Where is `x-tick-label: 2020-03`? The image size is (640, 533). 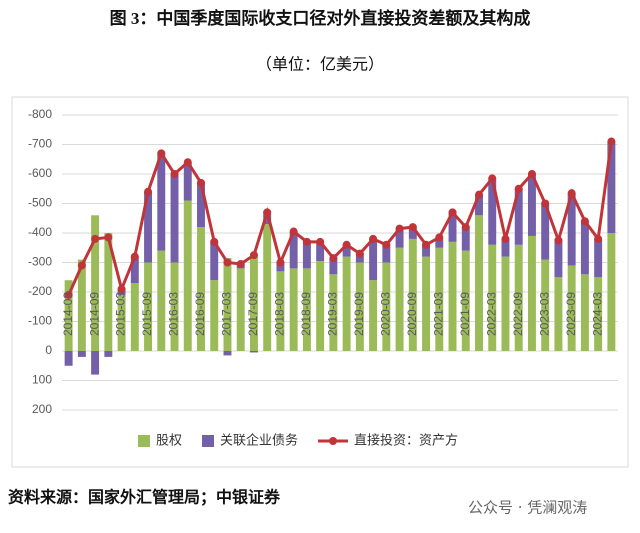 x-tick-label: 2020-03 is located at coordinates (386, 314).